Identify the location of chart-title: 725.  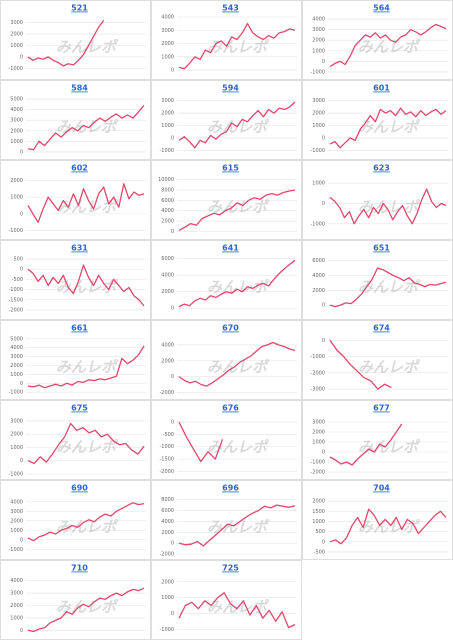
(230, 568).